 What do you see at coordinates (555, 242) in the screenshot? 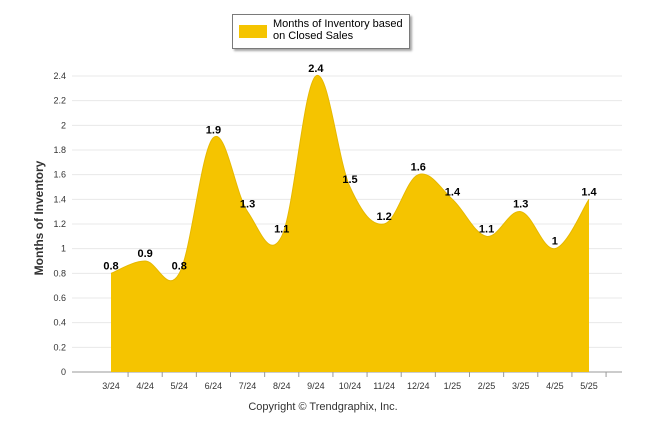
I see `data-label: 1` at bounding box center [555, 242].